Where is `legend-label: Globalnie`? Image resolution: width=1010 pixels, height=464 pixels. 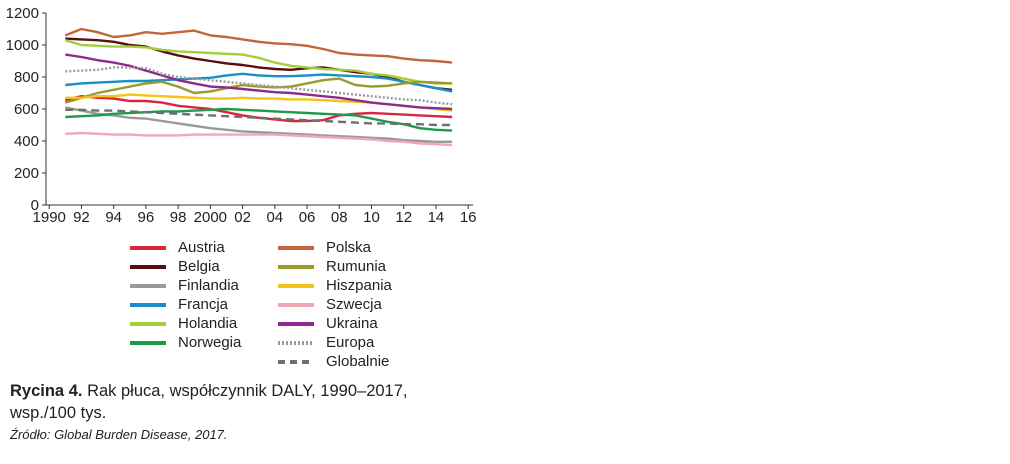
legend-label: Globalnie is located at coordinates (358, 361).